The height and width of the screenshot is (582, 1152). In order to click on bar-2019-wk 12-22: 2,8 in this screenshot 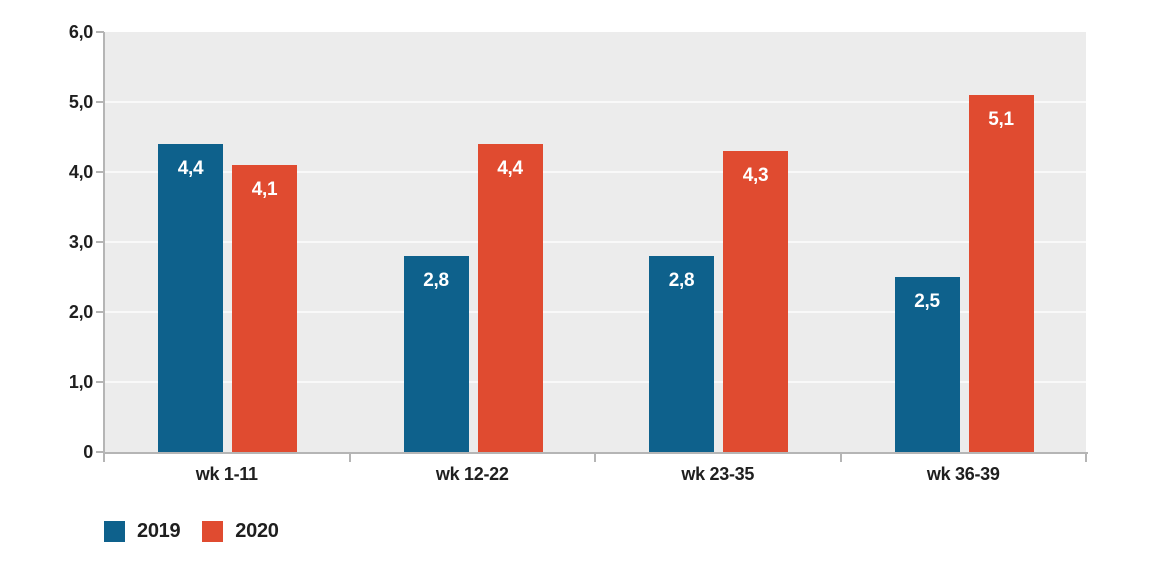, I will do `click(436, 354)`.